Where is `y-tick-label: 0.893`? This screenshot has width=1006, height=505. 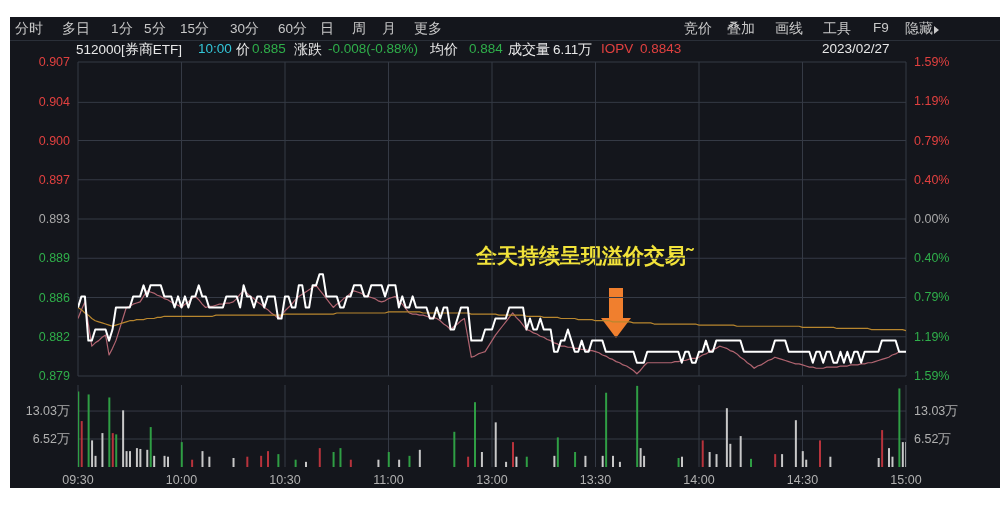
y-tick-label: 0.893 is located at coordinates (54, 219).